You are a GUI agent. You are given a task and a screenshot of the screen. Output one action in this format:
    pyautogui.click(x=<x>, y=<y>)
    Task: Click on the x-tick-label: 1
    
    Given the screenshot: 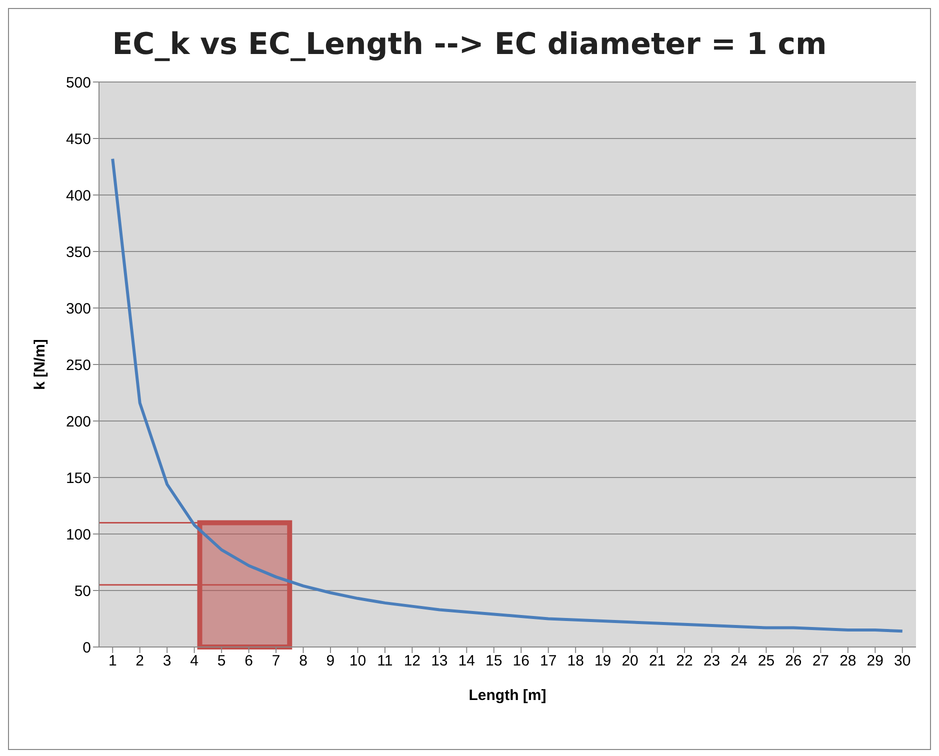 What is the action you would take?
    pyautogui.click(x=112, y=661)
    